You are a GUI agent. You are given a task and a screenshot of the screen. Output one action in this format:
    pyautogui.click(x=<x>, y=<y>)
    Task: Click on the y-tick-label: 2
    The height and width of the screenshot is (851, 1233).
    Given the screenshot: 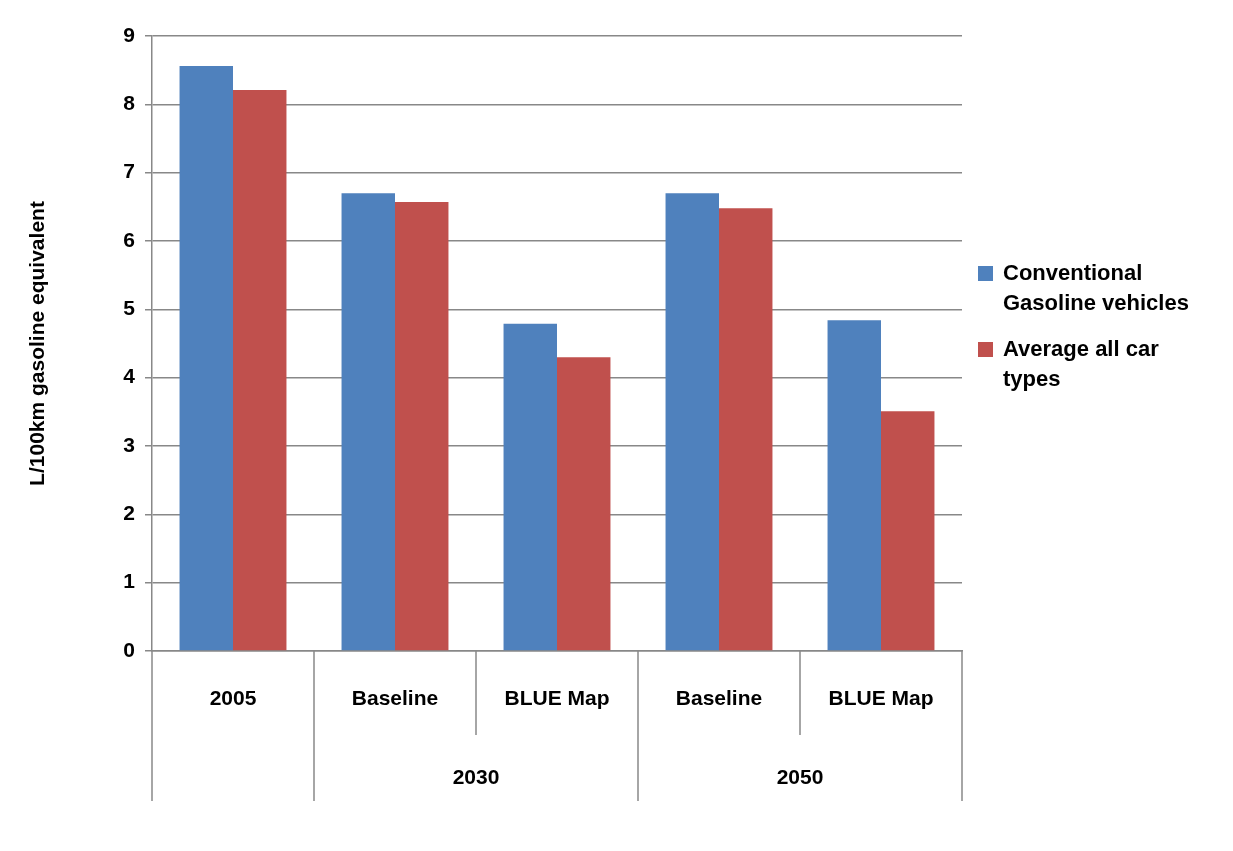 What is the action you would take?
    pyautogui.click(x=129, y=513)
    